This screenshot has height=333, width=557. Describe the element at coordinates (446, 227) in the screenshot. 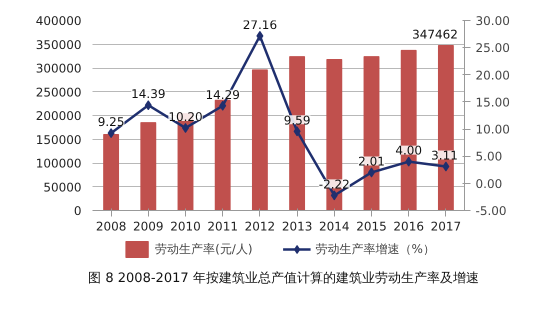

I see `x-tick-label: 2017` at that location.